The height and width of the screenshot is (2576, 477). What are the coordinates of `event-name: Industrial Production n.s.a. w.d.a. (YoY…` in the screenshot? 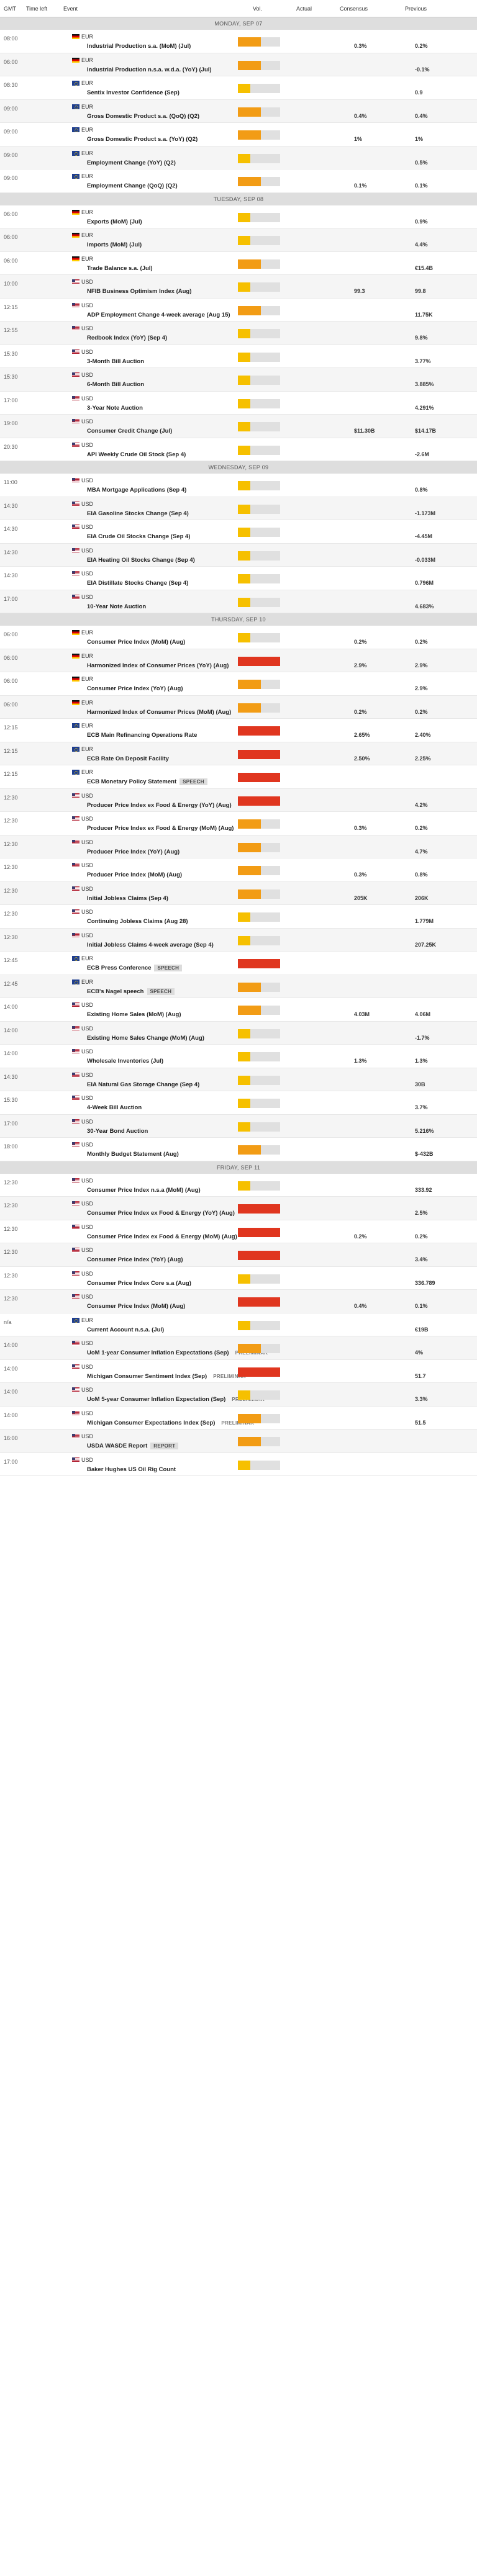 It's located at (149, 69).